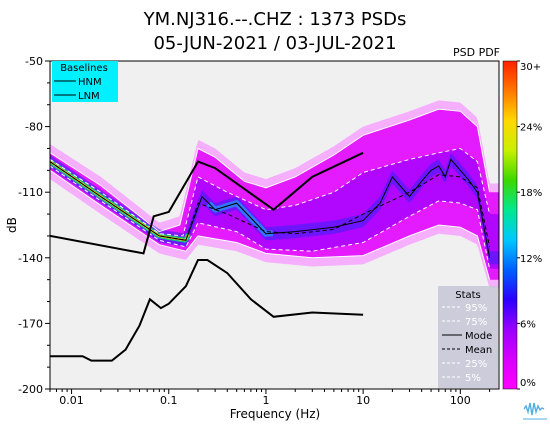  Describe the element at coordinates (169, 400) in the screenshot. I see `x-tick-label: 0.1` at that location.